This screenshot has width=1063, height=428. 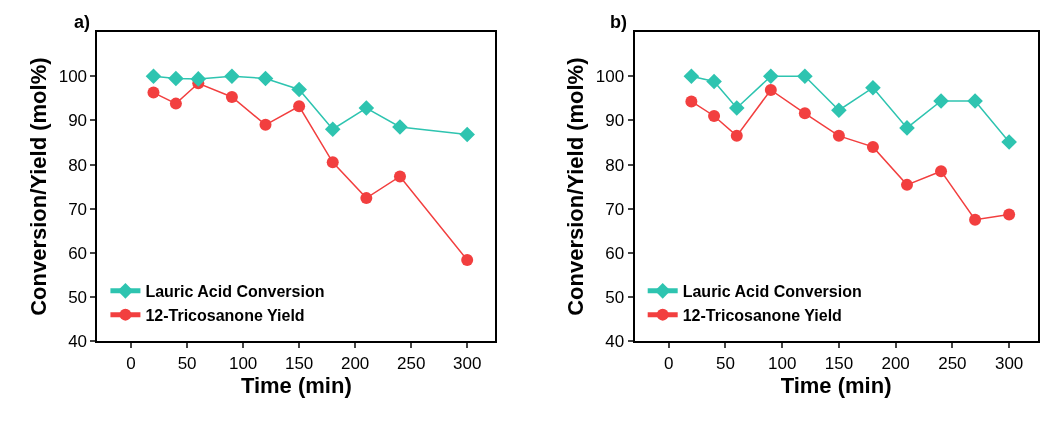 I want to click on chart-title: a), so click(x=82, y=22).